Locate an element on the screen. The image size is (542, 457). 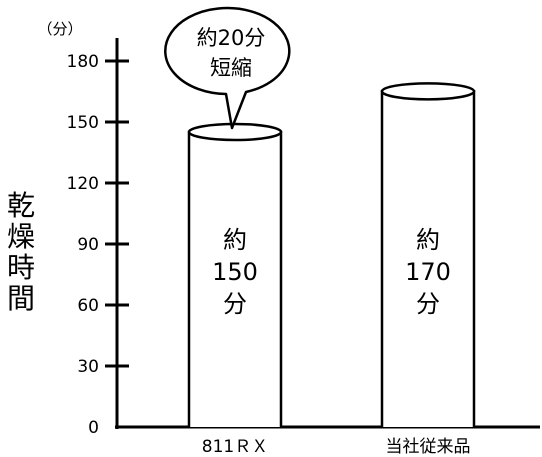
y-tick-label: 30 is located at coordinates (88, 367).